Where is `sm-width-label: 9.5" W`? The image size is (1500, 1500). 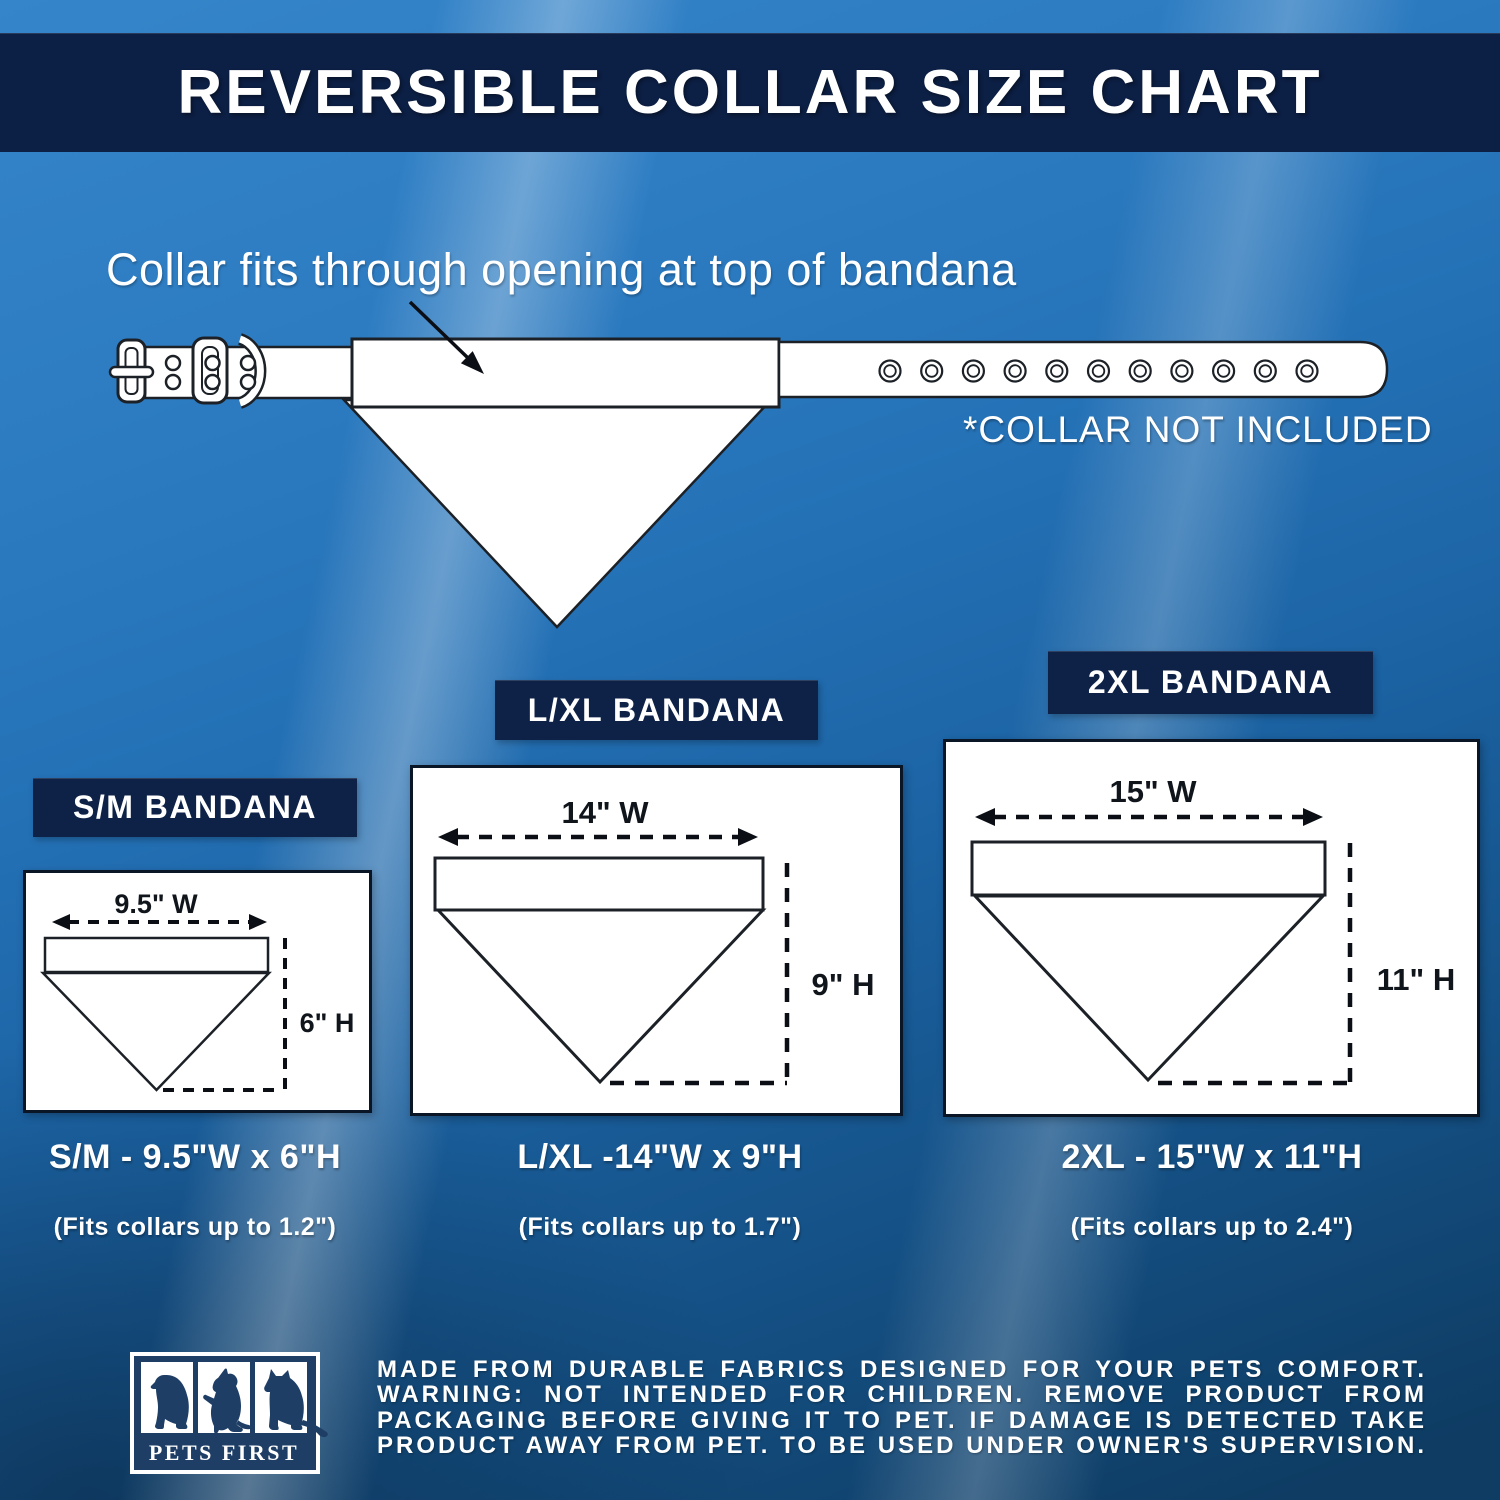 sm-width-label: 9.5" W is located at coordinates (156, 904).